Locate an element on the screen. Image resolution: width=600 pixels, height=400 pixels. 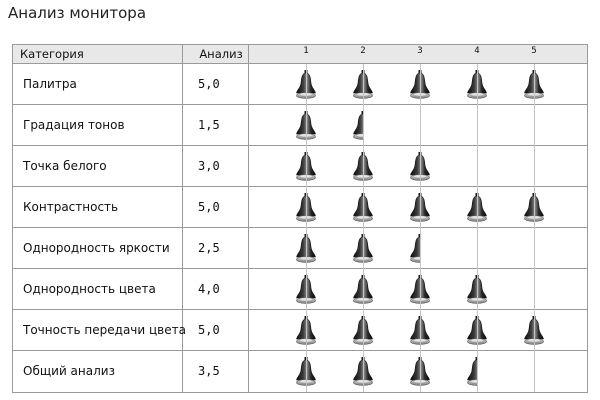
table-header: Категория Анализ 1 2 3 4 5 is located at coordinates (300, 54).